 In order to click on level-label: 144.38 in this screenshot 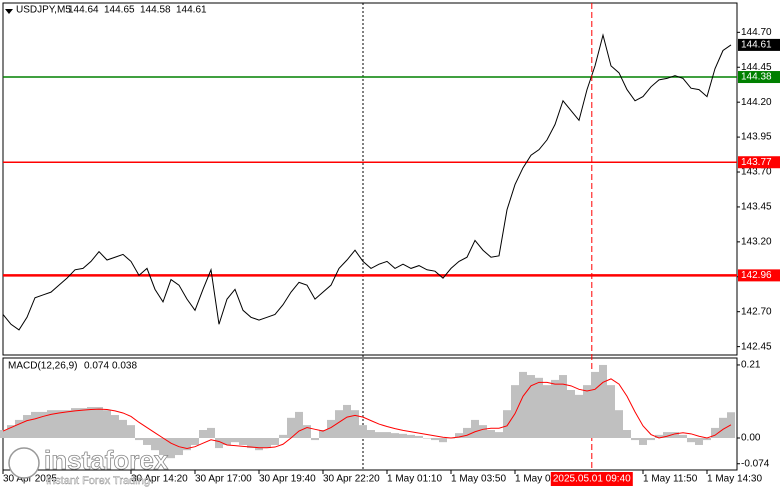, I will do `click(756, 77)`.